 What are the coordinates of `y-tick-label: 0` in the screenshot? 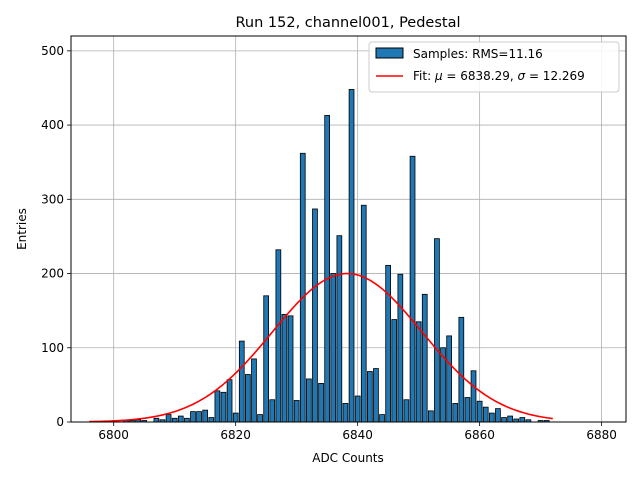 It's located at (60, 422).